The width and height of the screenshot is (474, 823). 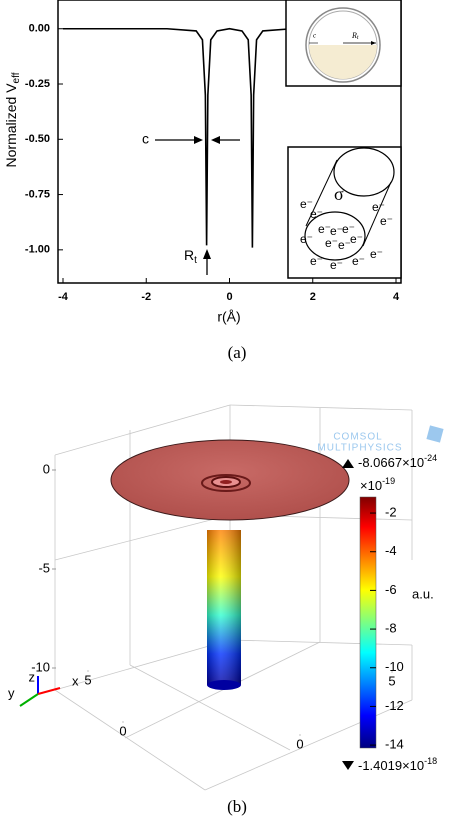 What do you see at coordinates (237, 806) in the screenshot?
I see `caption: (b)` at bounding box center [237, 806].